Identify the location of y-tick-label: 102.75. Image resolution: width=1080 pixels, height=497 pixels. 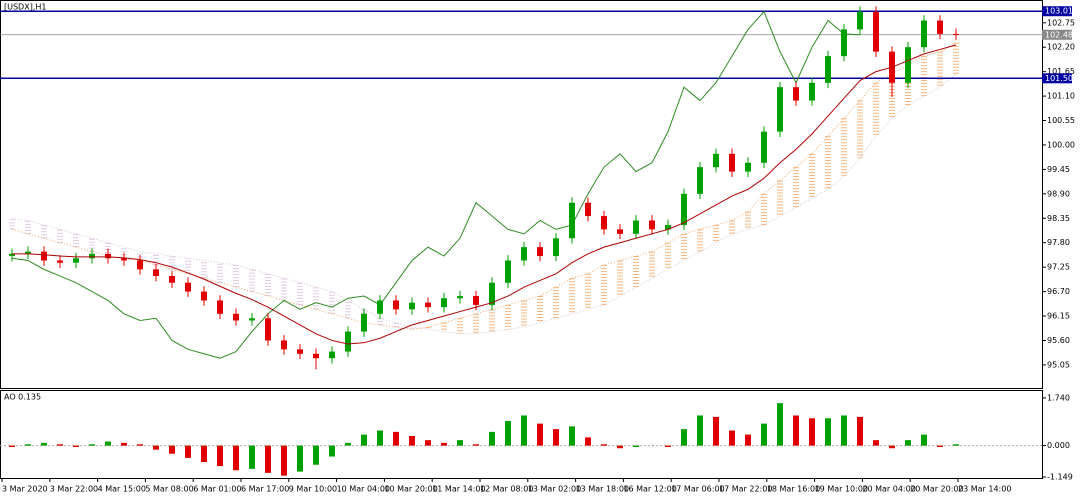
(1061, 22).